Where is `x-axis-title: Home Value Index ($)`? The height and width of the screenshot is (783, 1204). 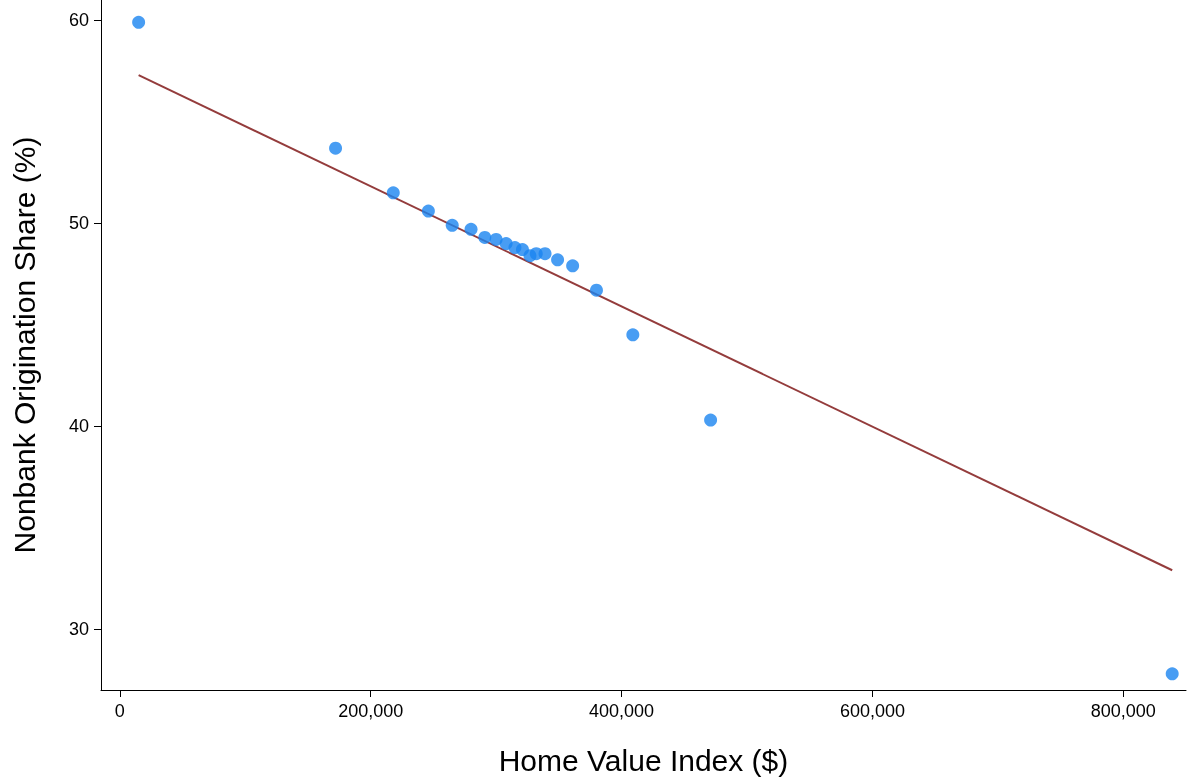 x-axis-title: Home Value Index ($) is located at coordinates (643, 760).